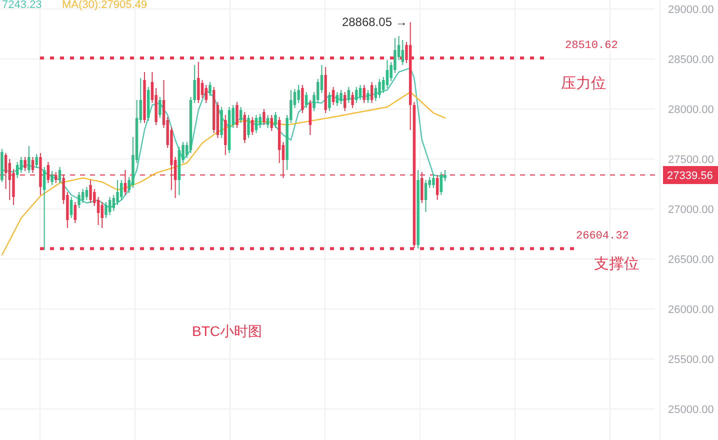 The image size is (718, 440). Describe the element at coordinates (104, 5) in the screenshot. I see `annotation: MA(30):27905.49` at that location.